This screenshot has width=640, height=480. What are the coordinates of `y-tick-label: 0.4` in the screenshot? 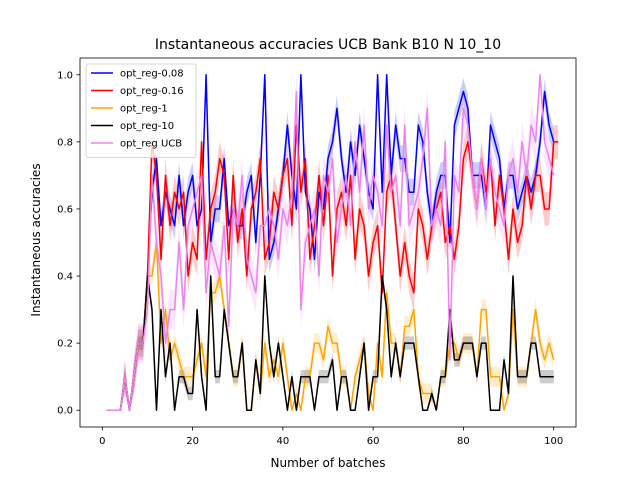 It's located at (65, 277).